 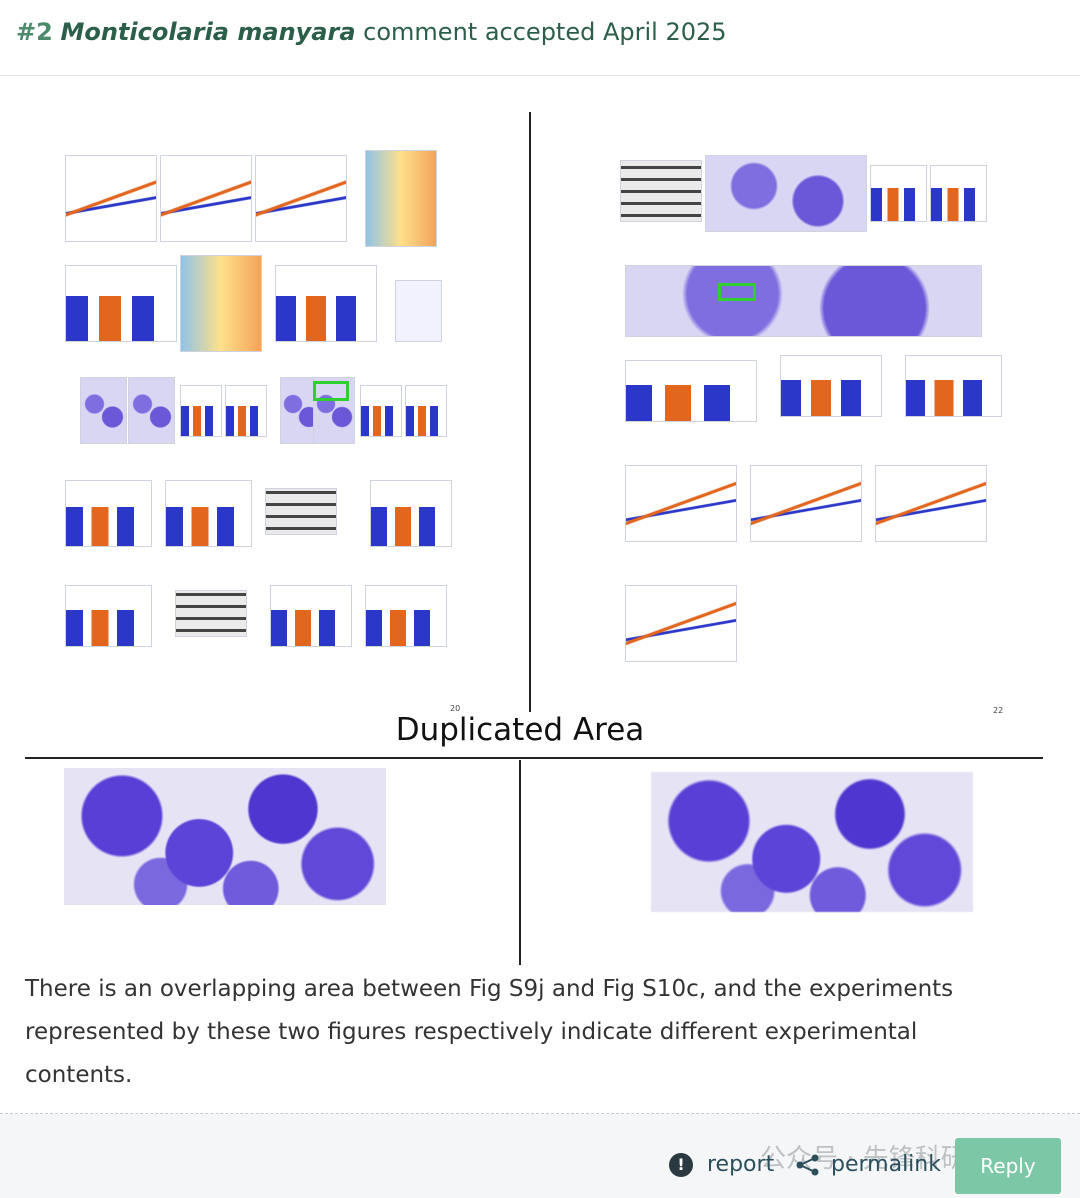 I want to click on comment-footer, so click(x=540, y=1156).